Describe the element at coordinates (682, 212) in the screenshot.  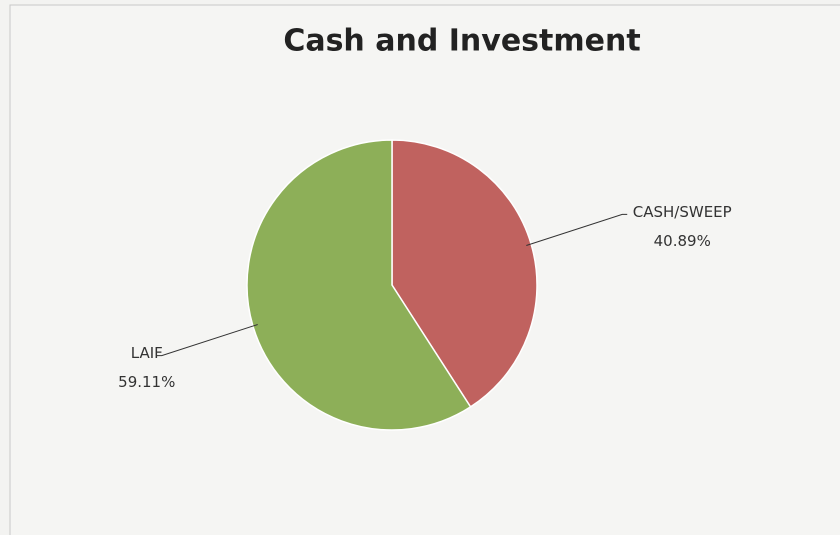
I see `slice-label: CASH/SWEEP` at that location.